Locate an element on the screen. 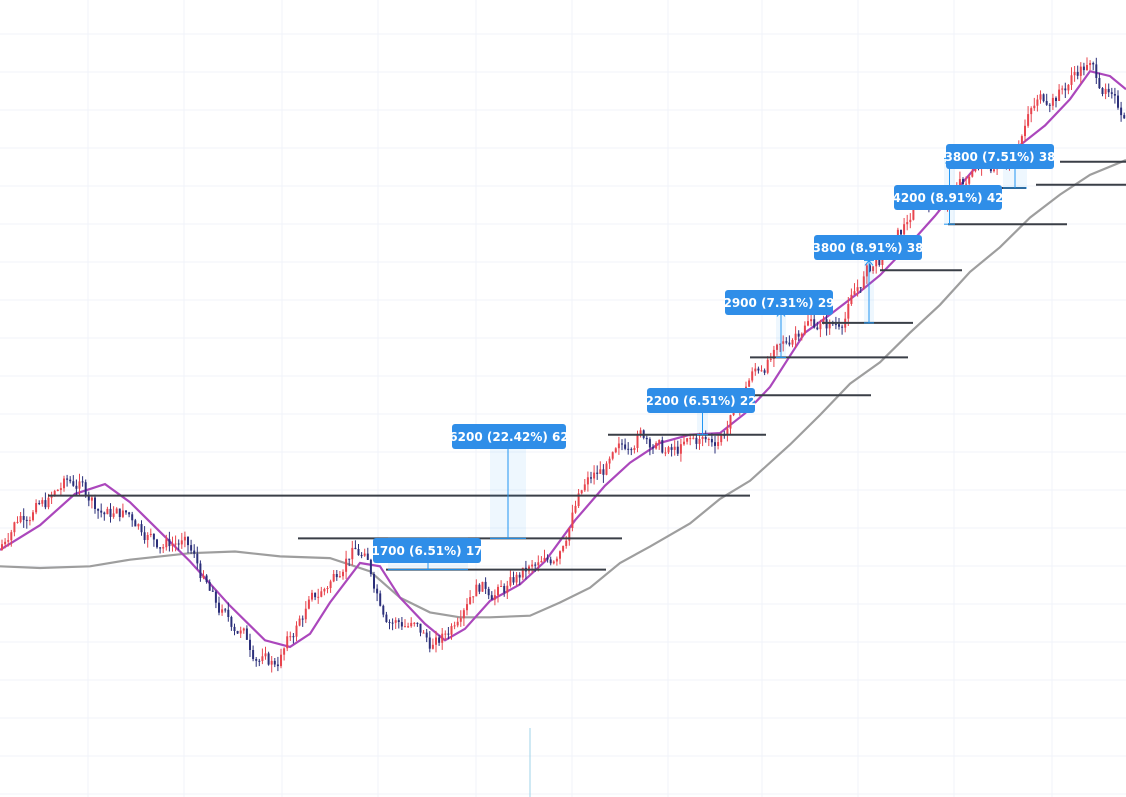  measure-m3800b: 3800 (7.51%) 38 is located at coordinates (1000, 166).